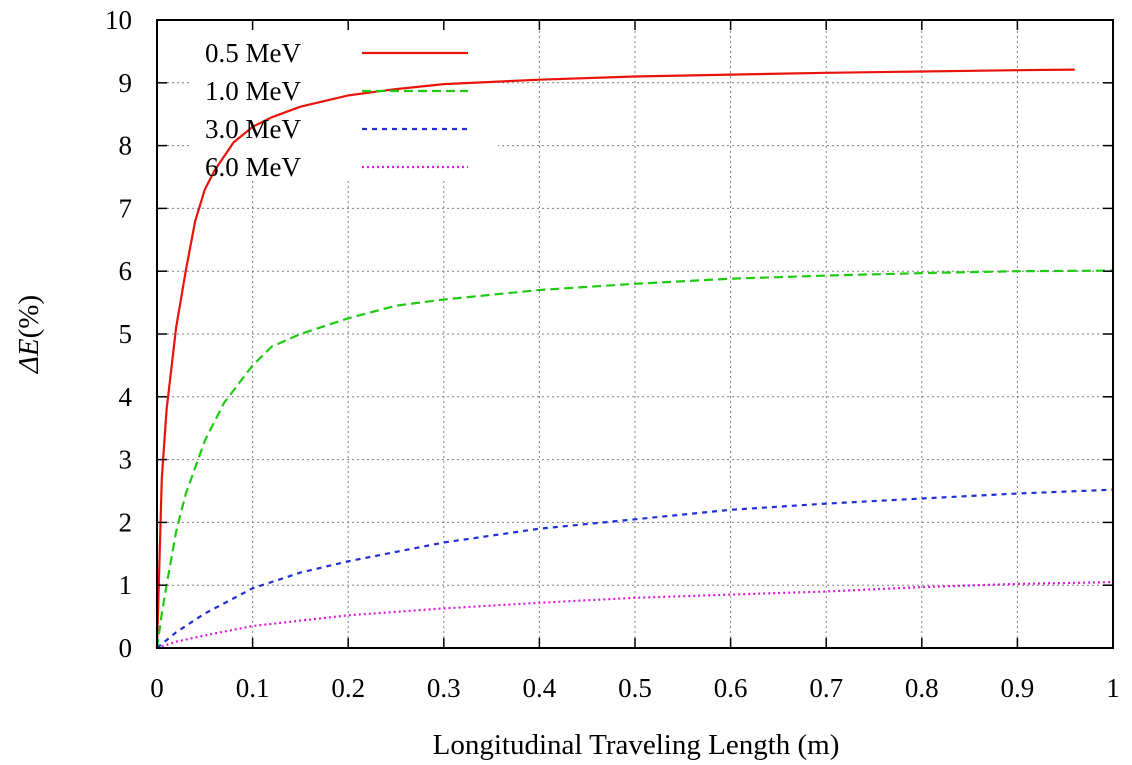 The image size is (1132, 765). I want to click on x-tick-label: 1, so click(1113, 688).